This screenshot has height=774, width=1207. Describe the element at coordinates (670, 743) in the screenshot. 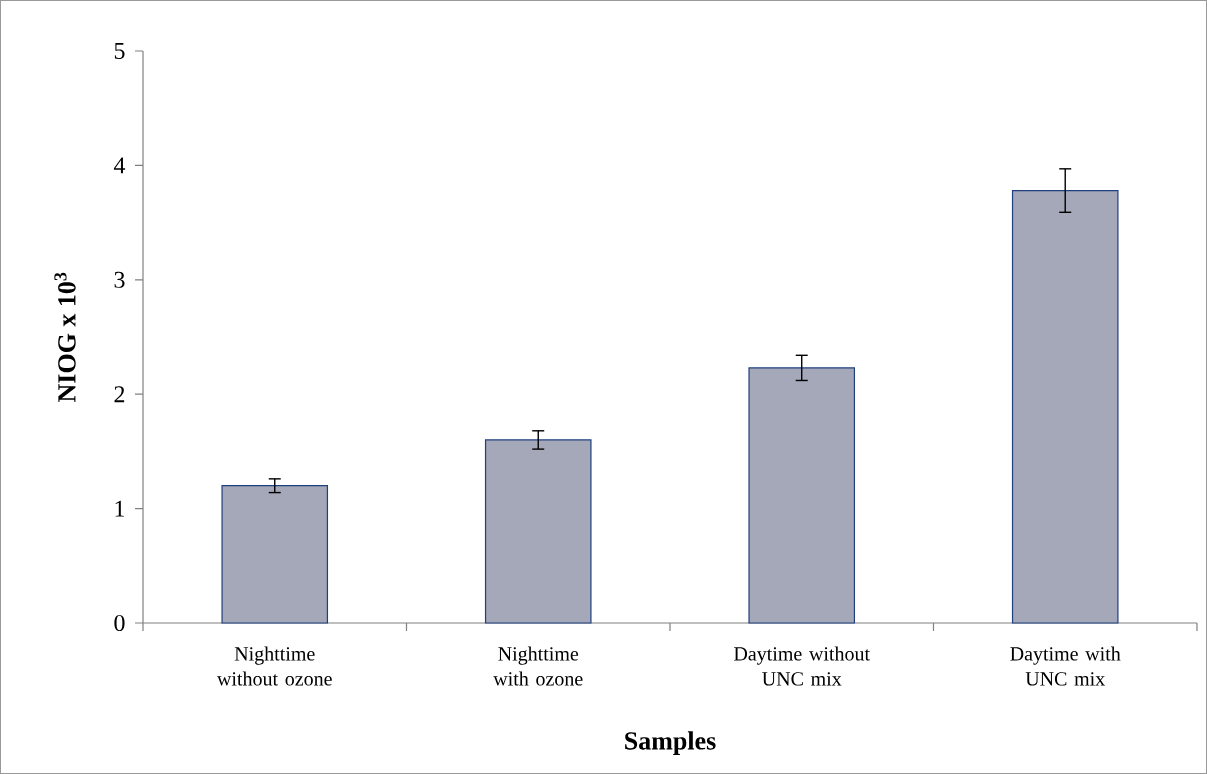

I see `x-axis-title: Samples` at that location.